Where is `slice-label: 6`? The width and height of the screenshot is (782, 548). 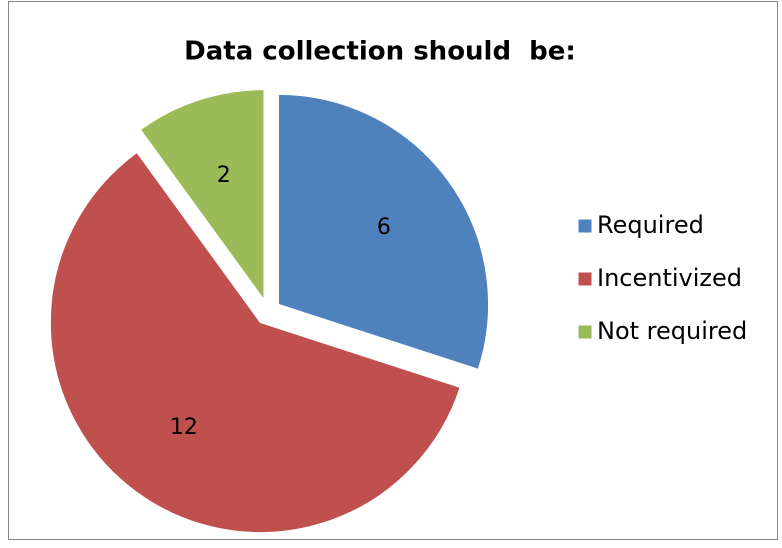 slice-label: 6 is located at coordinates (384, 227).